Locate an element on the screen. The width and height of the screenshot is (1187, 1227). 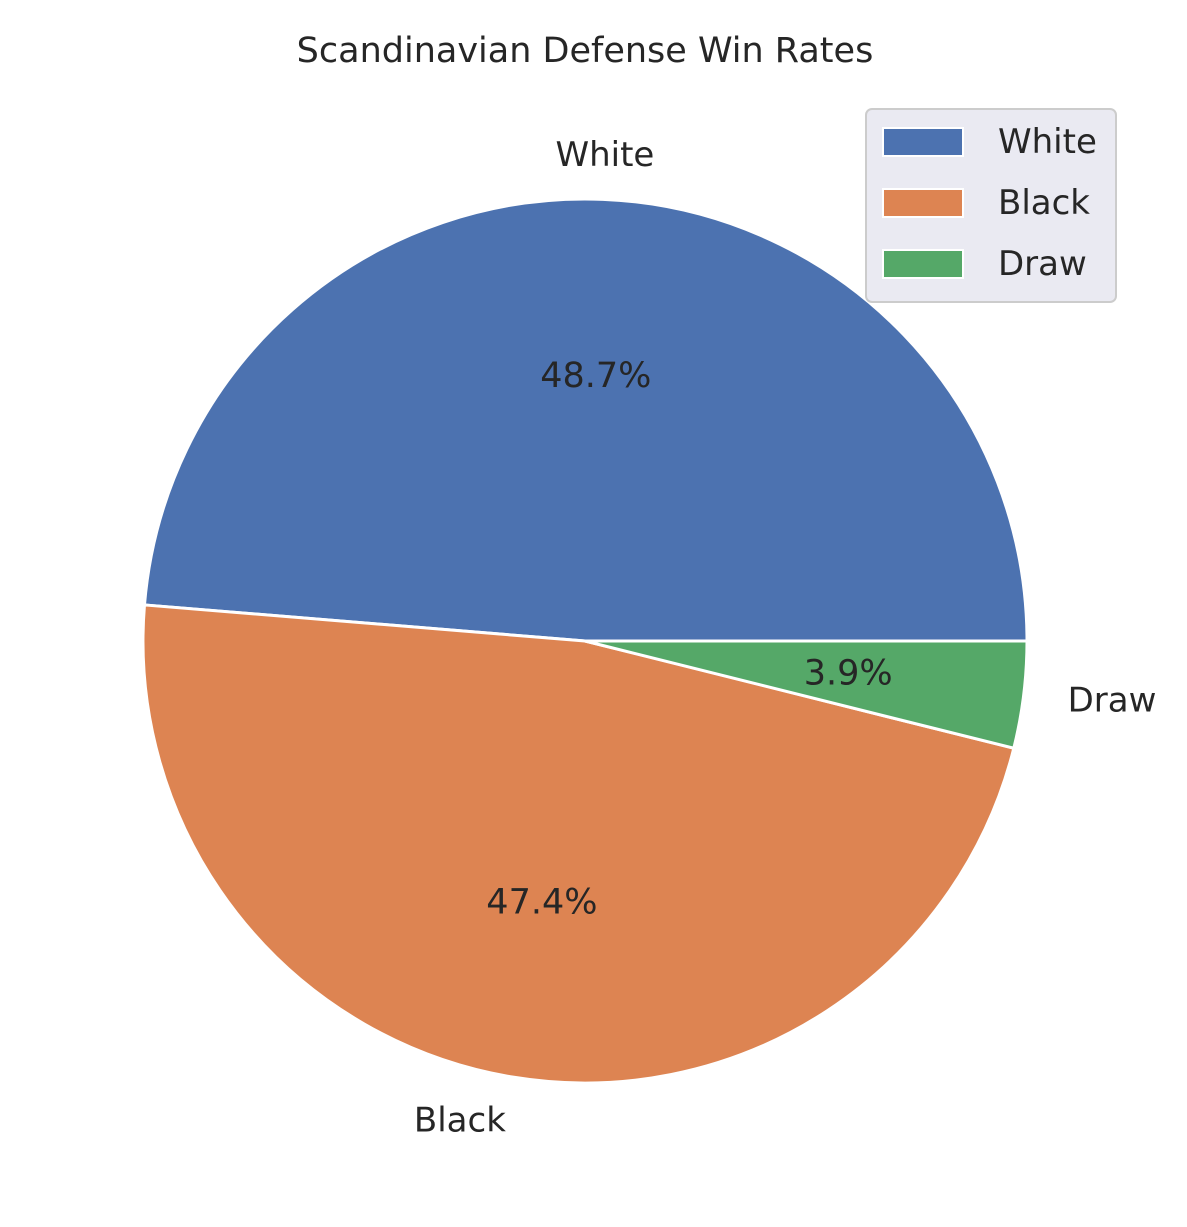
pie-slice-draw is located at coordinates (806, 694).